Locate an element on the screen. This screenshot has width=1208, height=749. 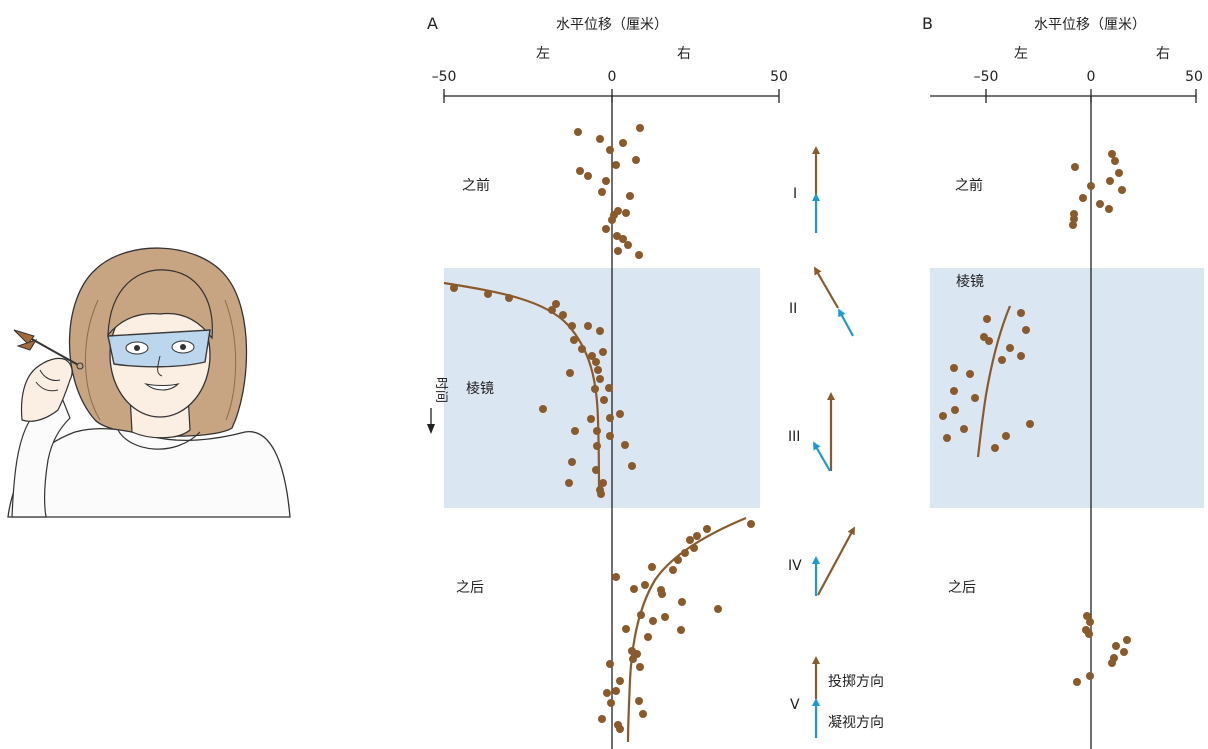
panel-b-phase-prism: 棱镜 is located at coordinates (970, 282).